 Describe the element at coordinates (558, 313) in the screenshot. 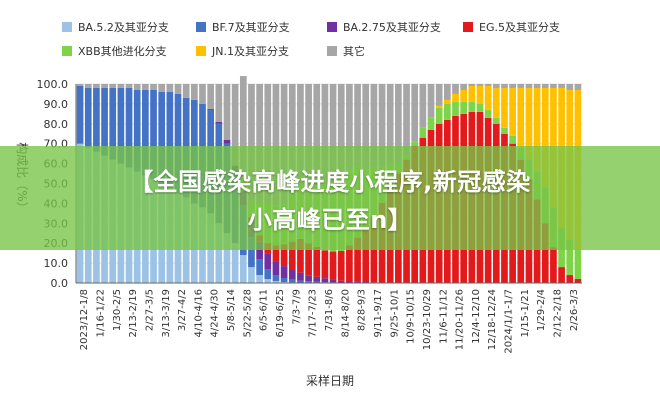

I see `x-tick-label: 2/12-2/18` at that location.